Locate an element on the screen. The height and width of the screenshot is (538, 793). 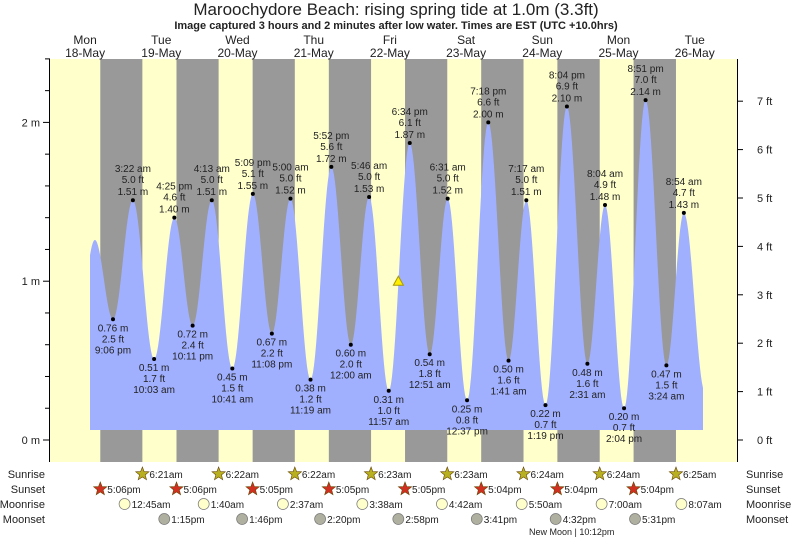
low-tide-ft: 1.5 ft is located at coordinates (666, 385).